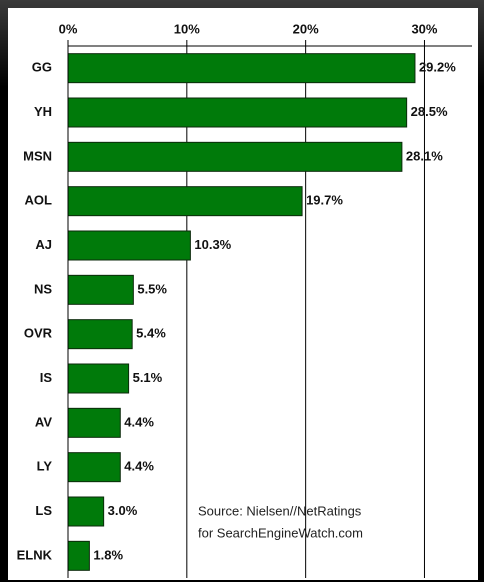  What do you see at coordinates (212, 244) in the screenshot?
I see `value-label: 10.3%` at bounding box center [212, 244].